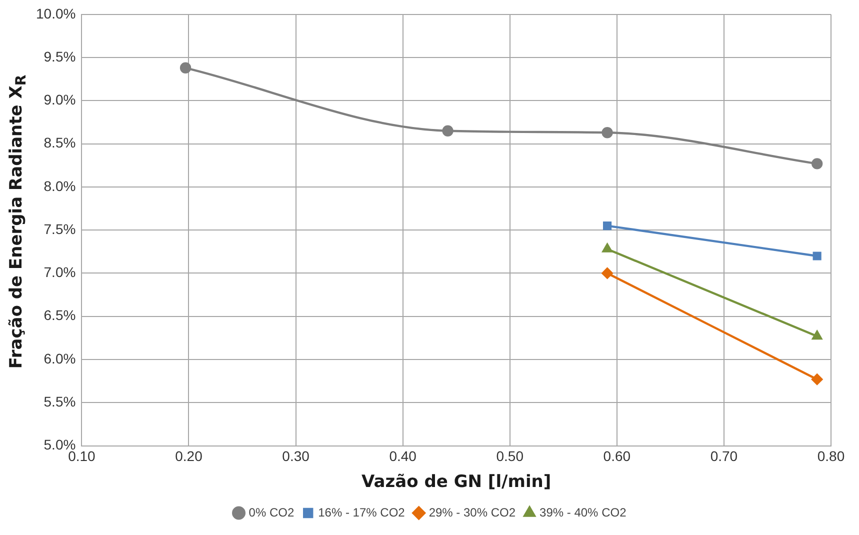  Describe the element at coordinates (403, 456) in the screenshot. I see `x-tick-label: 0.40` at that location.